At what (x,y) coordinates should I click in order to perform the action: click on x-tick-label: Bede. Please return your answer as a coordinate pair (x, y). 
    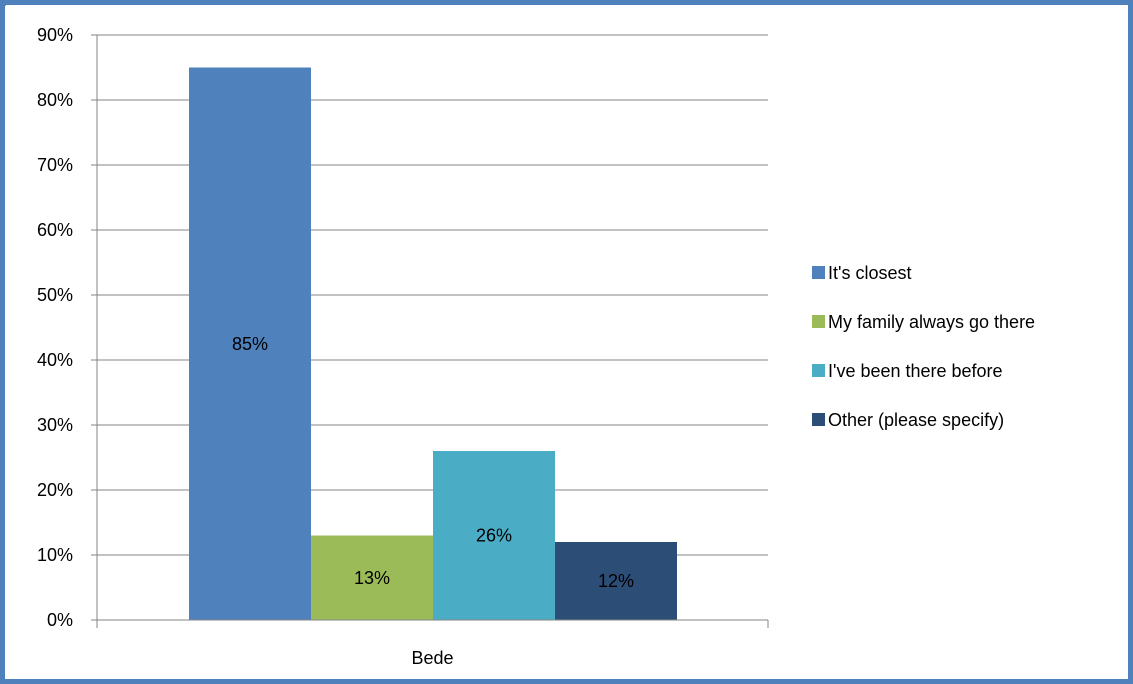
    Looking at the image, I should click on (432, 658).